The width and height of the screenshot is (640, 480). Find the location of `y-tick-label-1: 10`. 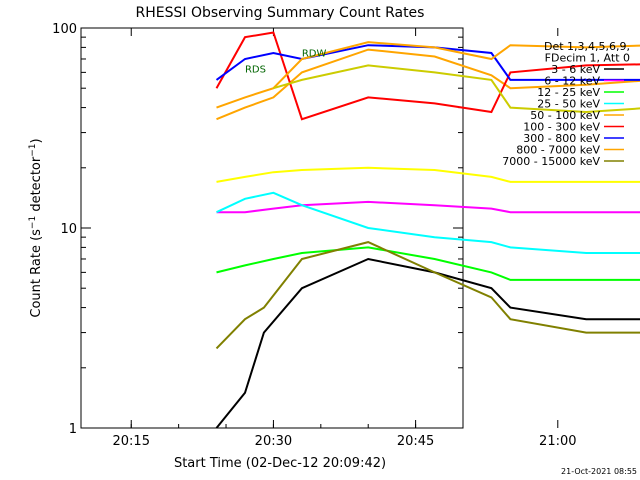

y-tick-label-1: 10 is located at coordinates (68, 229).